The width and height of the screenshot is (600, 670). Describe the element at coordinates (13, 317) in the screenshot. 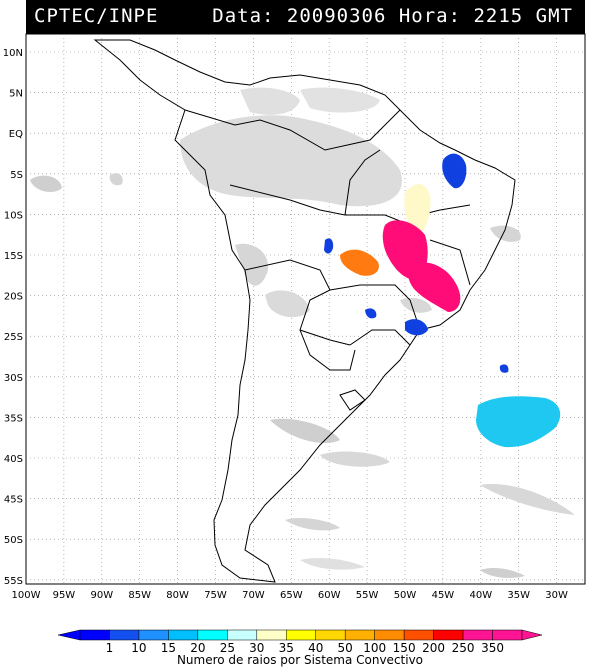

I see `latitude-labels: 10N 5N EQ 5S 10S 15S 20S 25S 30S 35S 40S 45S 50S 55S` at that location.